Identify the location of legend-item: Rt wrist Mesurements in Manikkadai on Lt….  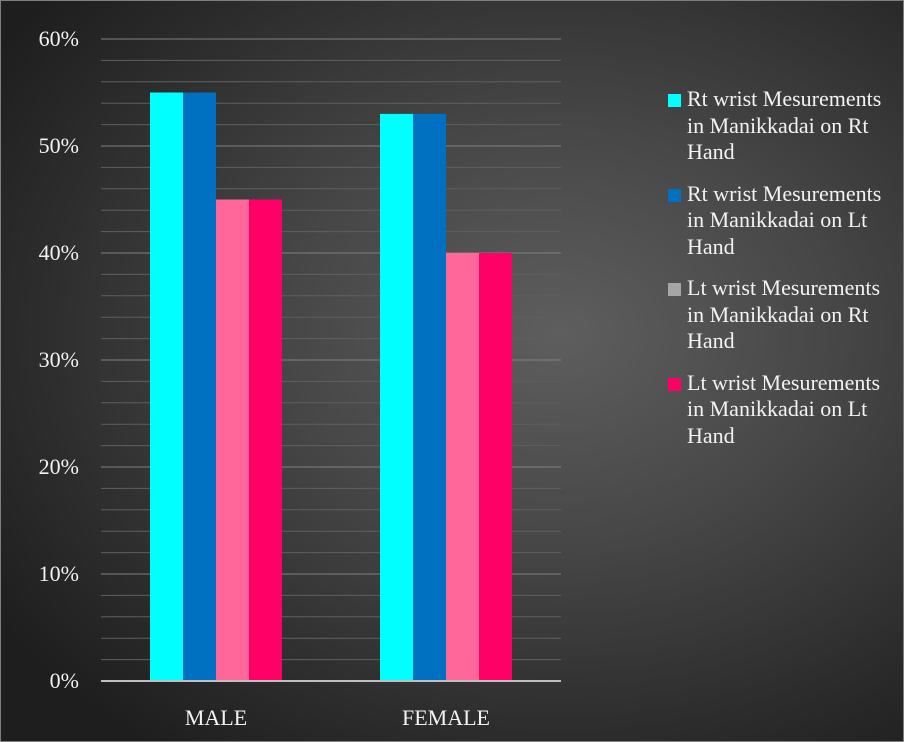
(782, 221).